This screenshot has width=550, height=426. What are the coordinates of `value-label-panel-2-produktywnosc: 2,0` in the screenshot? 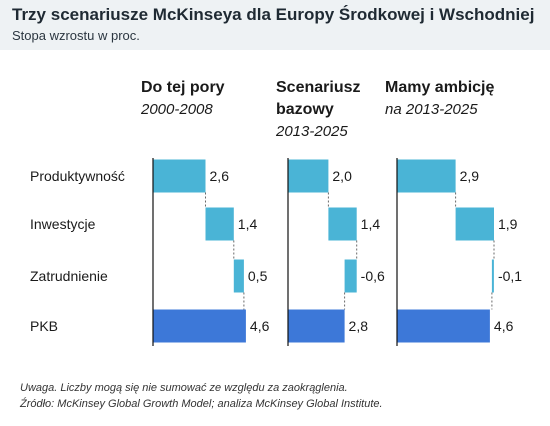 It's located at (342, 176).